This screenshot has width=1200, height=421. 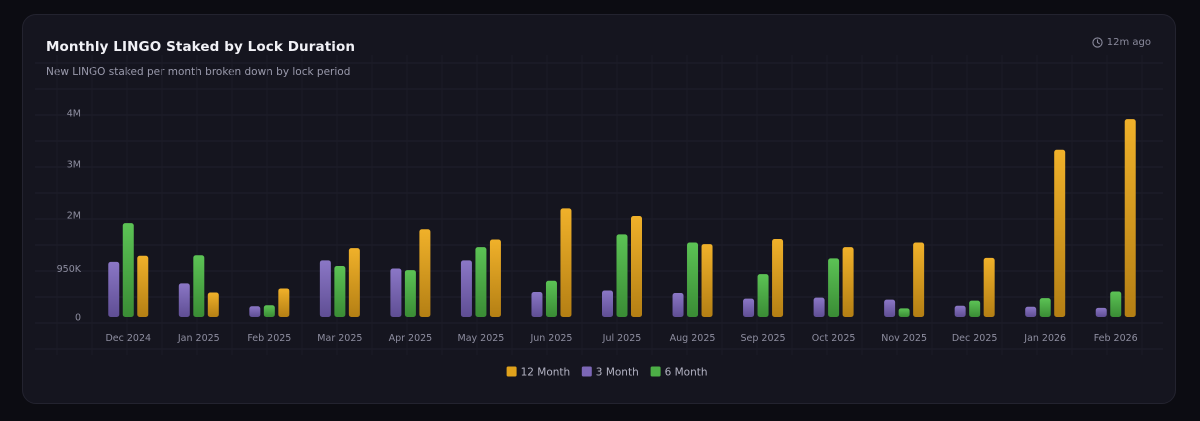 I want to click on y-tick-label: 0, so click(x=78, y=318).